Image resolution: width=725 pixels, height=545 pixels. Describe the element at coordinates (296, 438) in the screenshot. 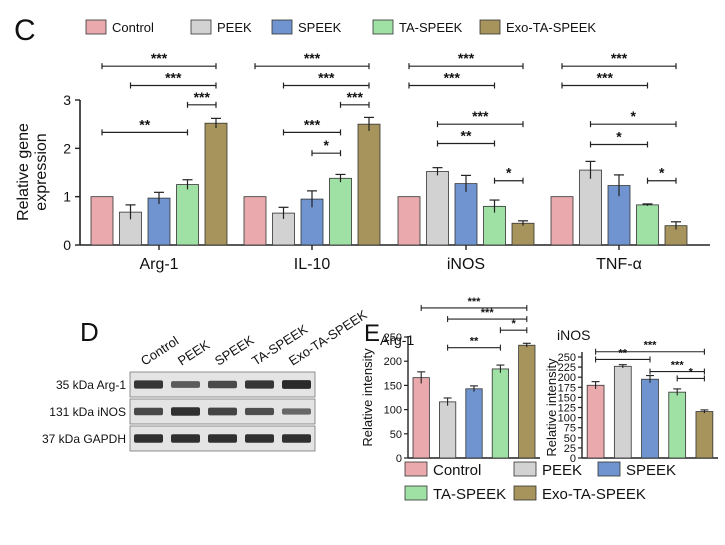

I see `blot-band-37-kda-gapdh-exo-ta-speek` at that location.